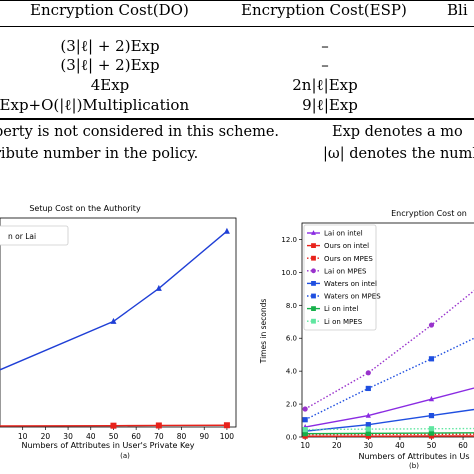 The height and width of the screenshot is (474, 474). What do you see at coordinates (289, 273) in the screenshot?
I see `chart-b-y-tick-label: 10.0` at bounding box center [289, 273].